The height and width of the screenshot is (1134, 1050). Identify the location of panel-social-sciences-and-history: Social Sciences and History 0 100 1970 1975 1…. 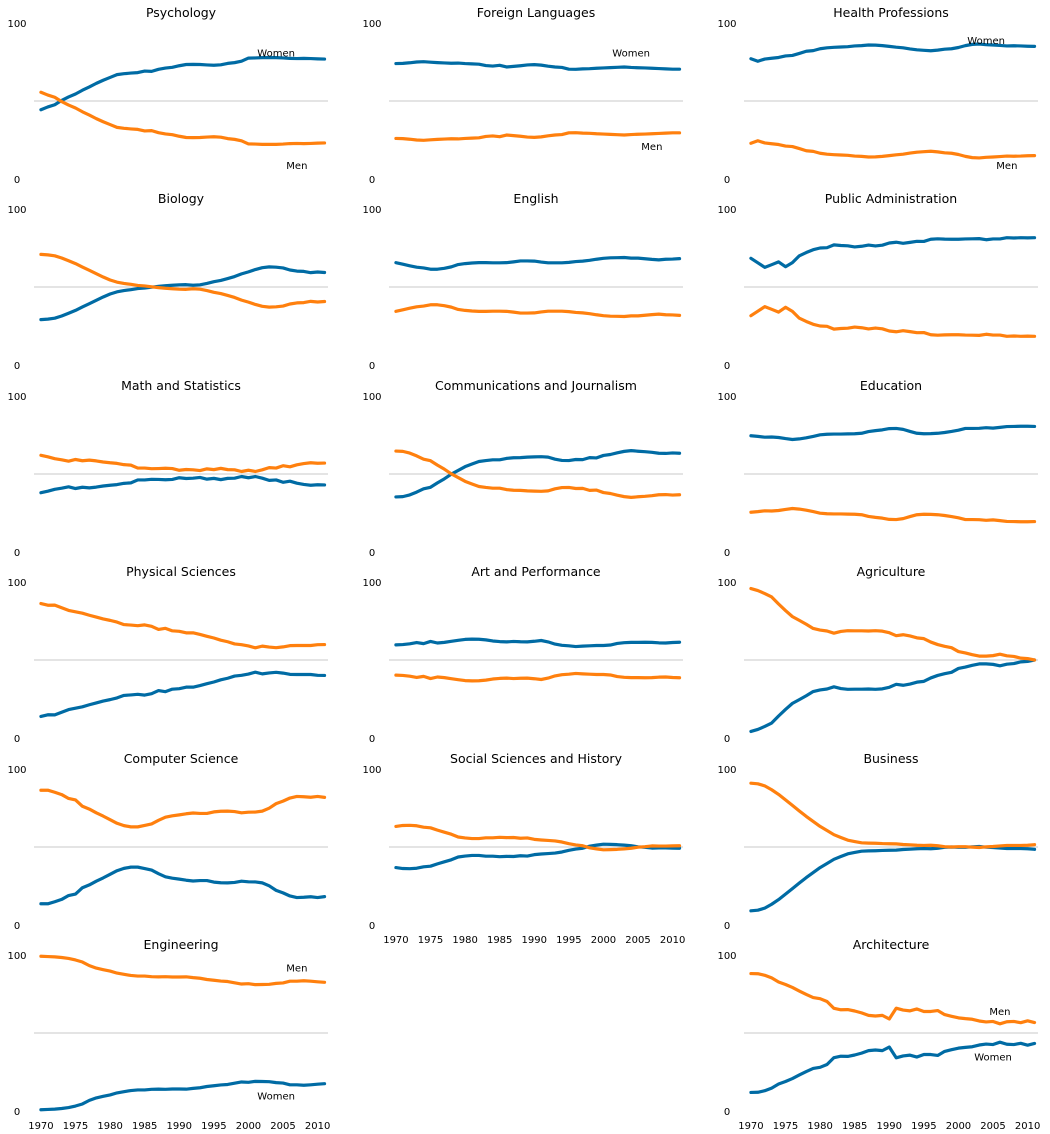
(523, 848).